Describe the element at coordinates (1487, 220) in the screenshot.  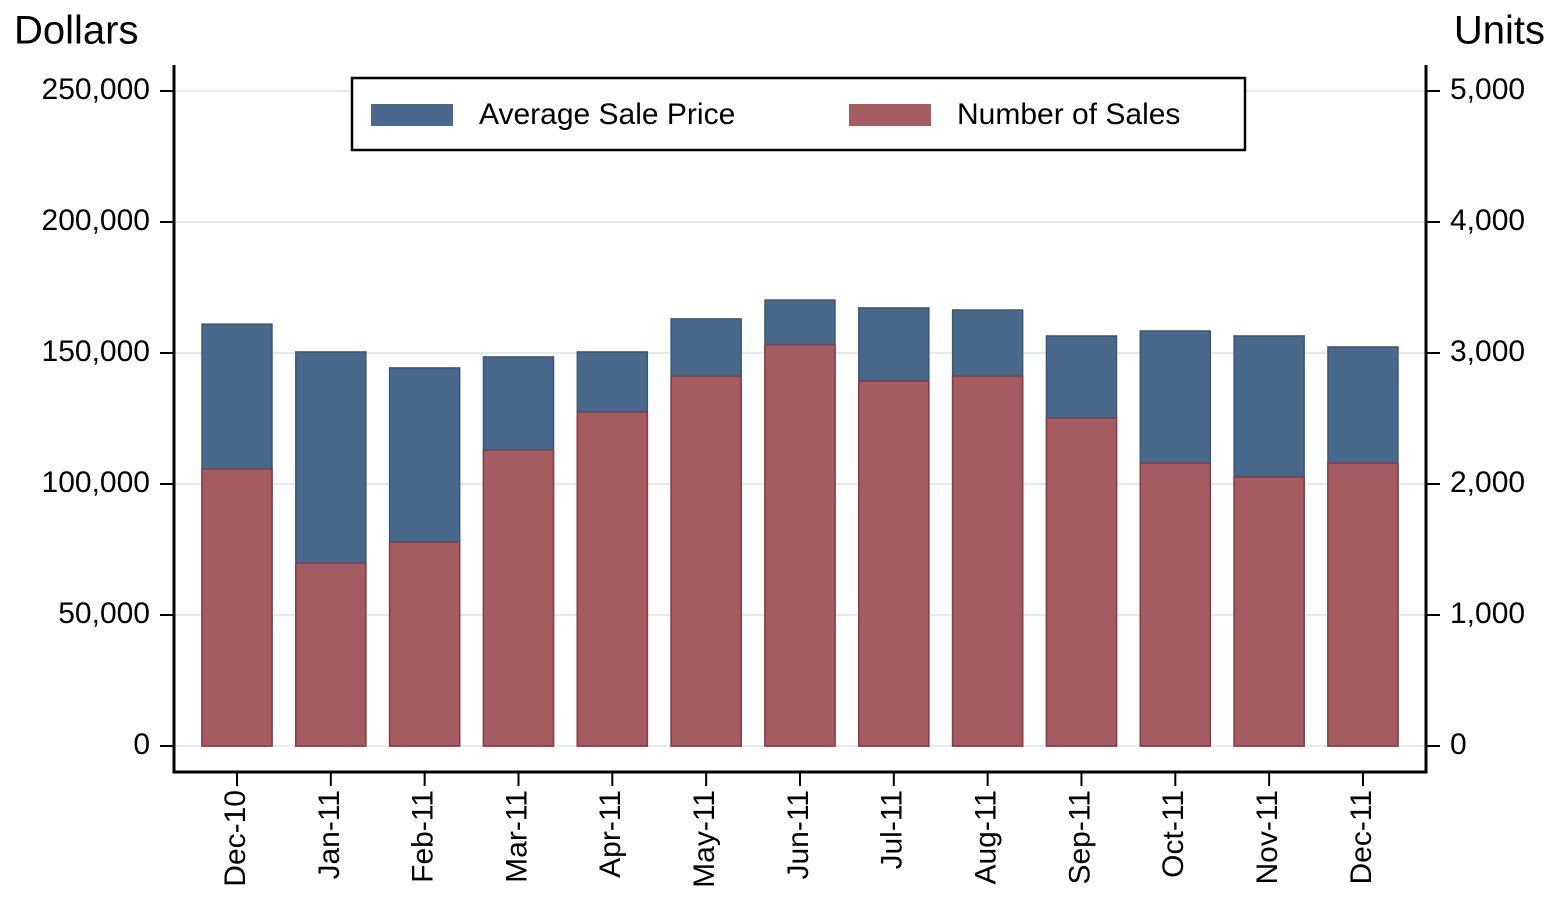
I see `y2-tick-label: 4,000` at that location.